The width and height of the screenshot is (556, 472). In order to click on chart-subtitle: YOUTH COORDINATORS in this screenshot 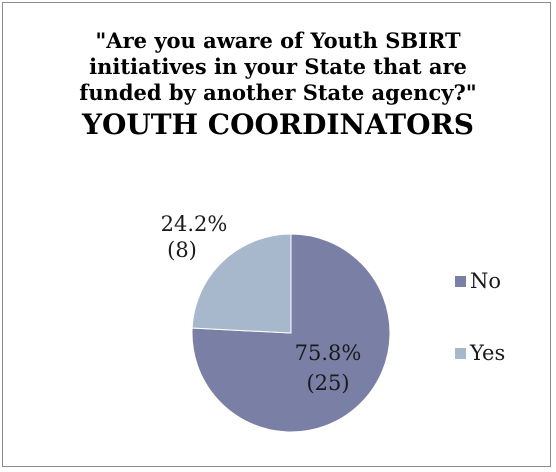, I will do `click(278, 124)`.